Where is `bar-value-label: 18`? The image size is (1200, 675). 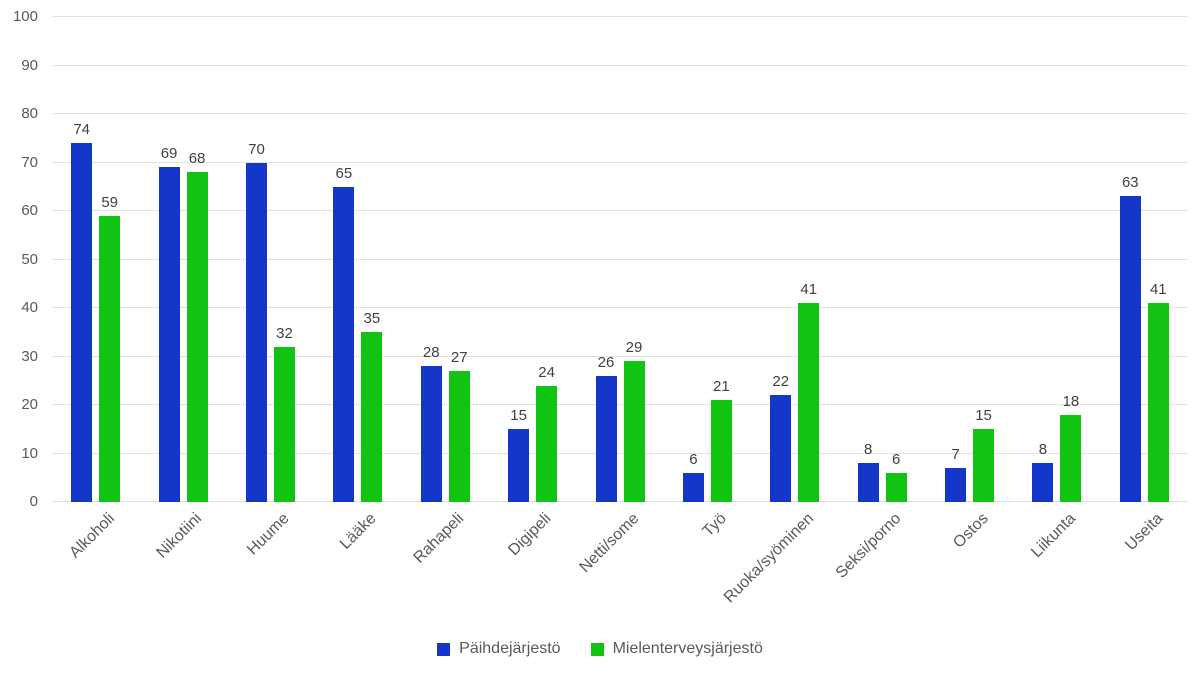
bar-value-label: 18 is located at coordinates (1071, 401).